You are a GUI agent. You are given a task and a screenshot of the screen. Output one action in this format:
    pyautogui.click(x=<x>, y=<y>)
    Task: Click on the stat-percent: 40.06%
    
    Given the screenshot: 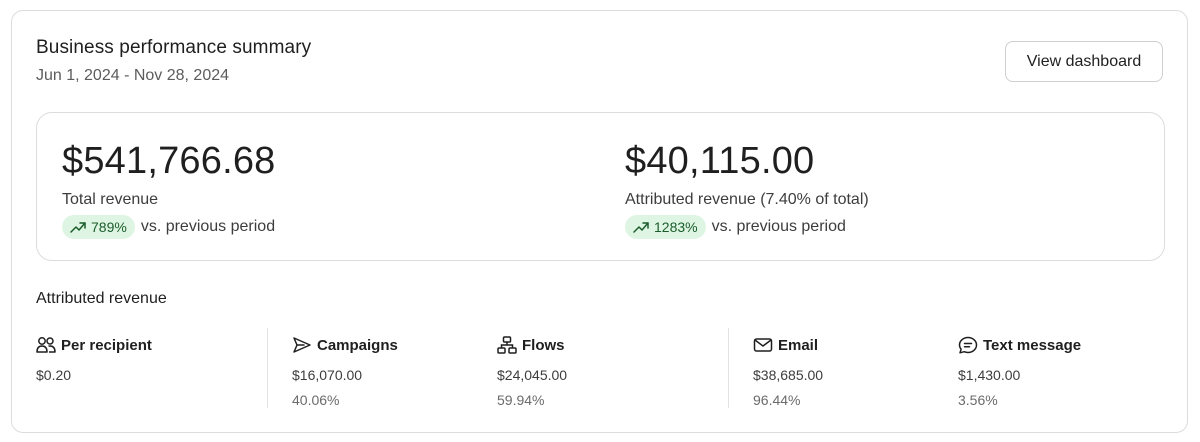 What is the action you would take?
    pyautogui.click(x=316, y=400)
    